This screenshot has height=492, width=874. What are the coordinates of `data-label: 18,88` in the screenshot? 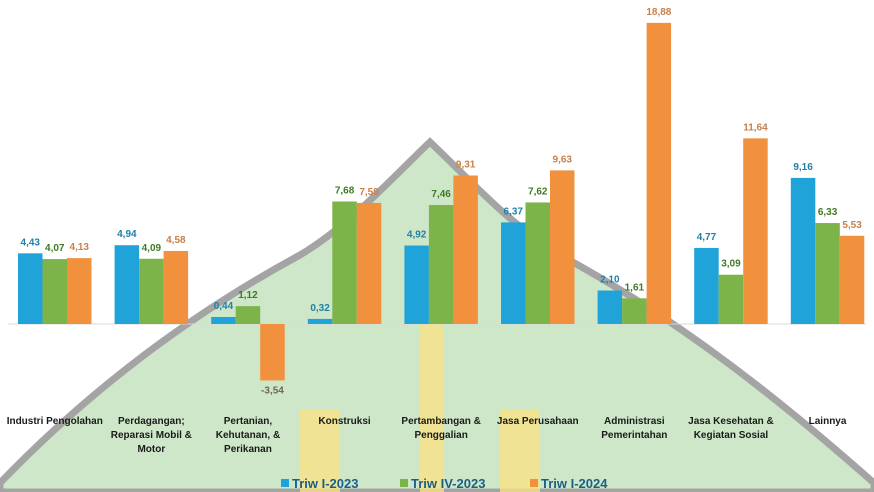 It's located at (658, 12).